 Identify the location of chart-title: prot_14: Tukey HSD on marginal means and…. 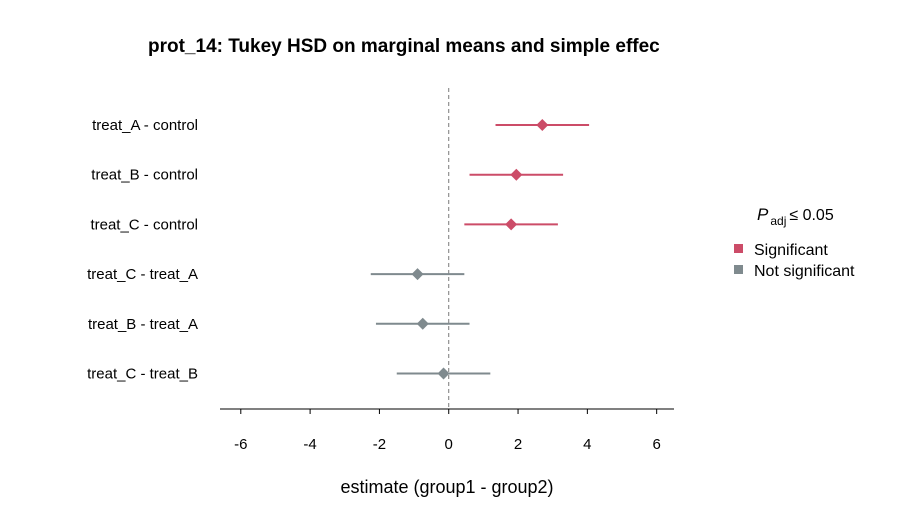
(404, 46).